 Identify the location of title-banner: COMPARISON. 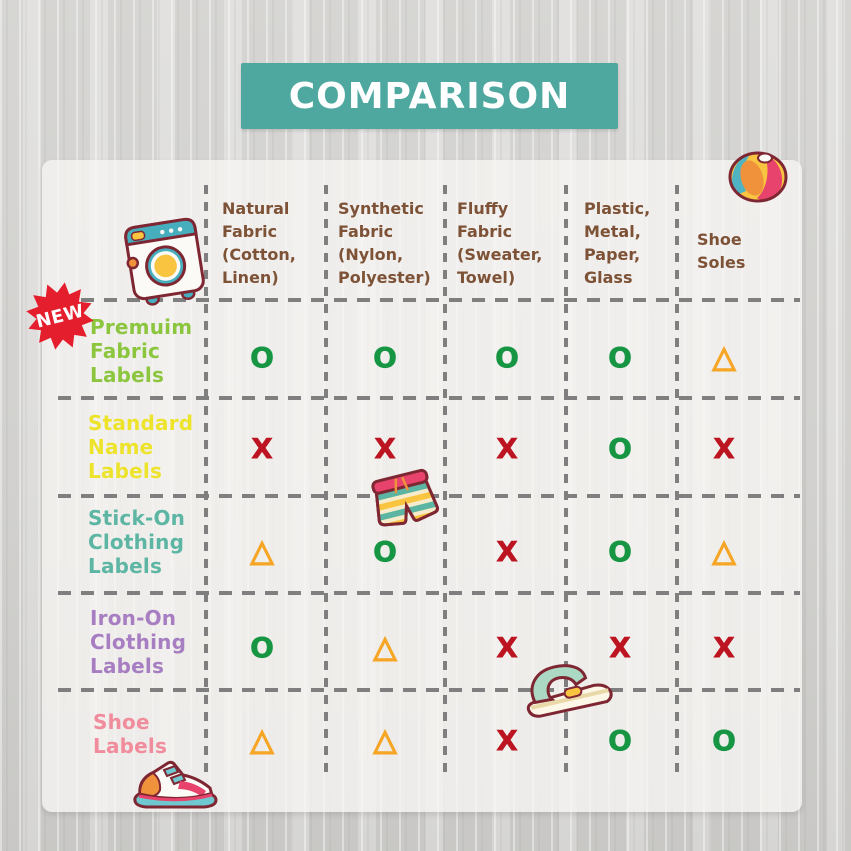
(429, 96).